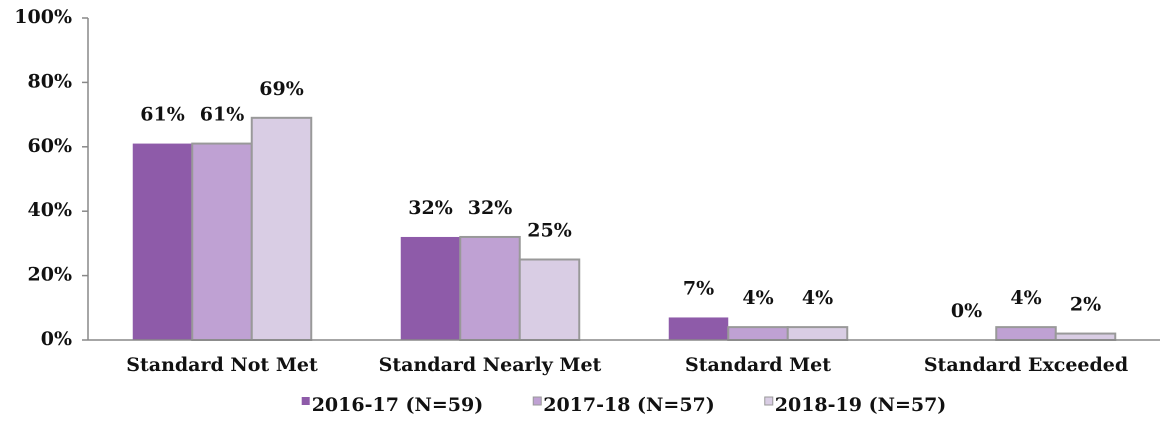  I want to click on y-tick-label: 40%, so click(50, 210).